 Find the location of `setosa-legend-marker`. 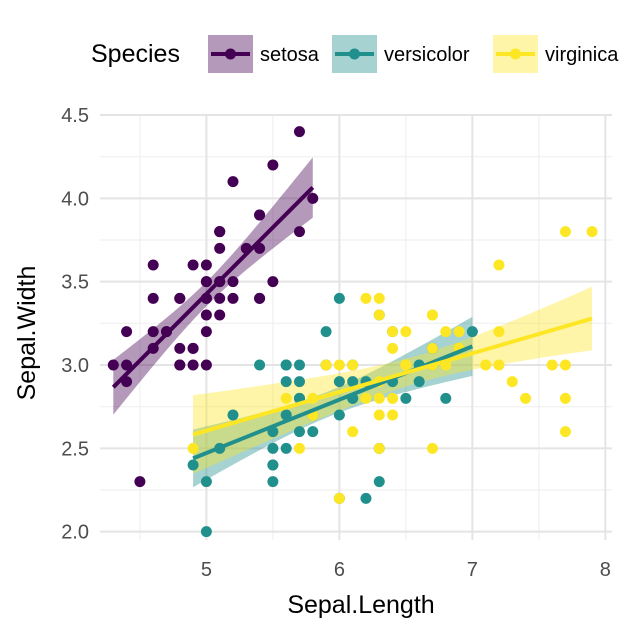

setosa-legend-marker is located at coordinates (230, 54).